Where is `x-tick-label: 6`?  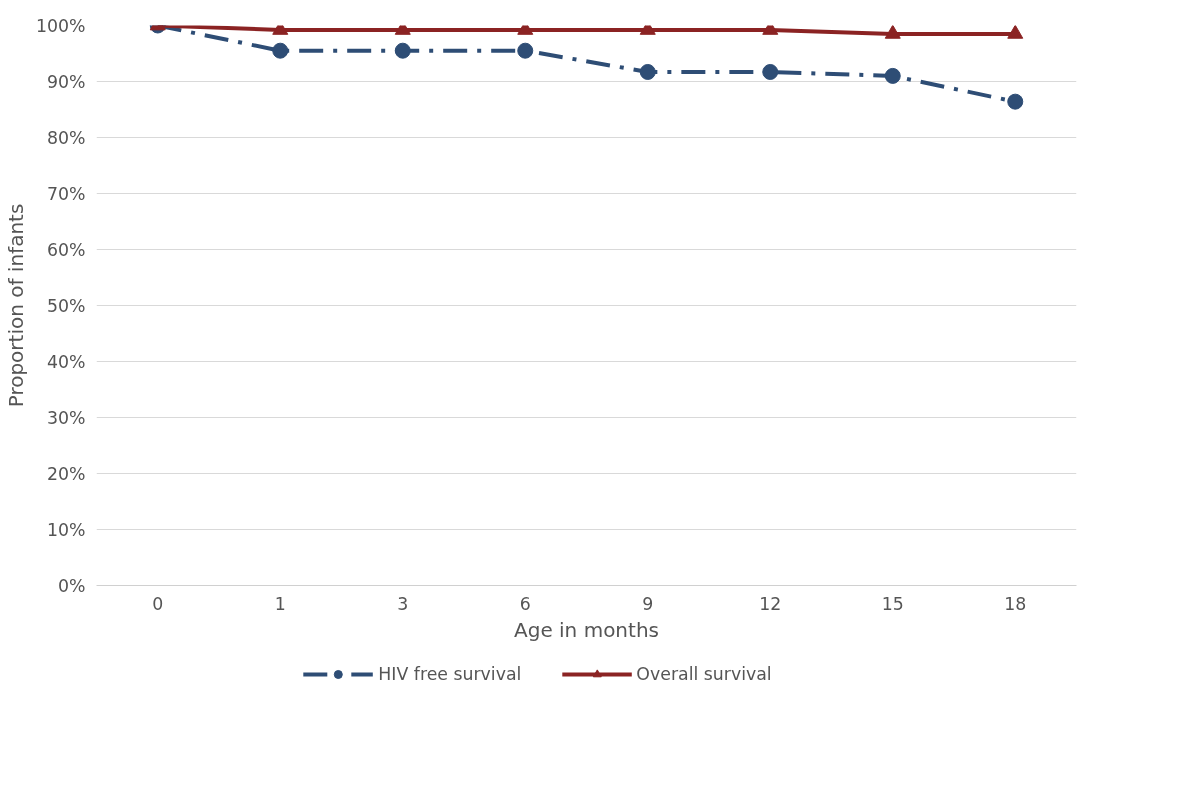 x-tick-label: 6 is located at coordinates (525, 603).